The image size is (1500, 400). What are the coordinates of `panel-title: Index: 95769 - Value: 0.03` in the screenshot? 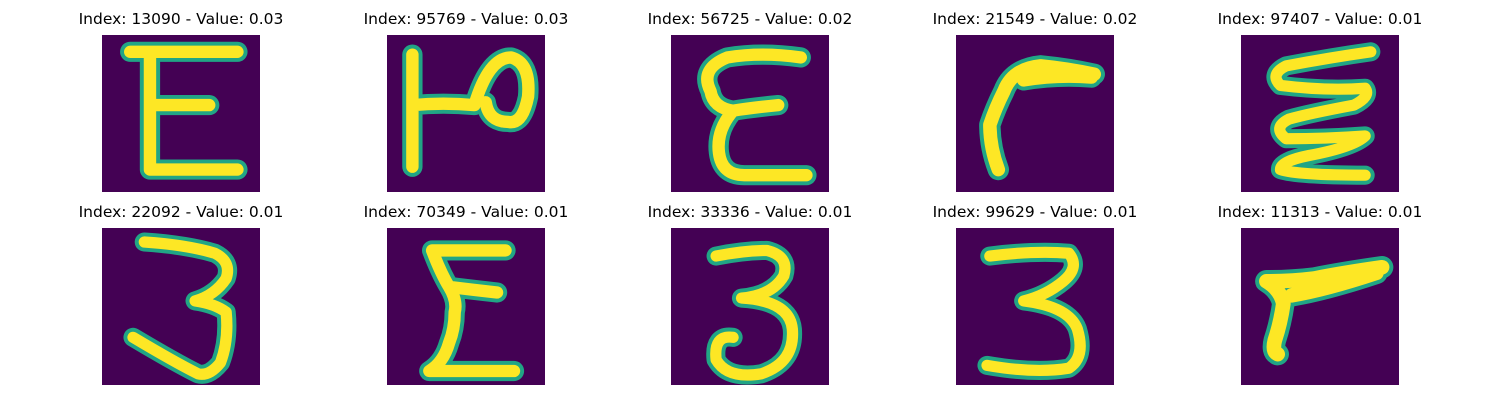 It's located at (466, 19).